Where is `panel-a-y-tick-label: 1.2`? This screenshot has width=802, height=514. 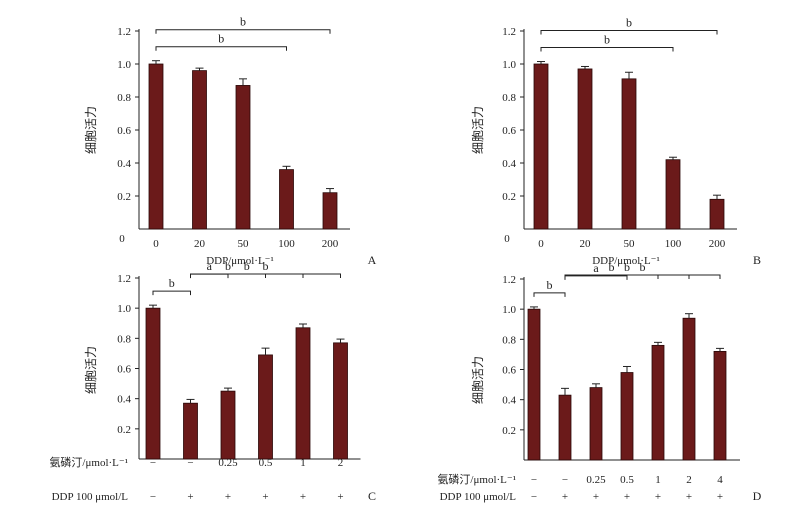 panel-a-y-tick-label: 1.2 is located at coordinates (124, 32).